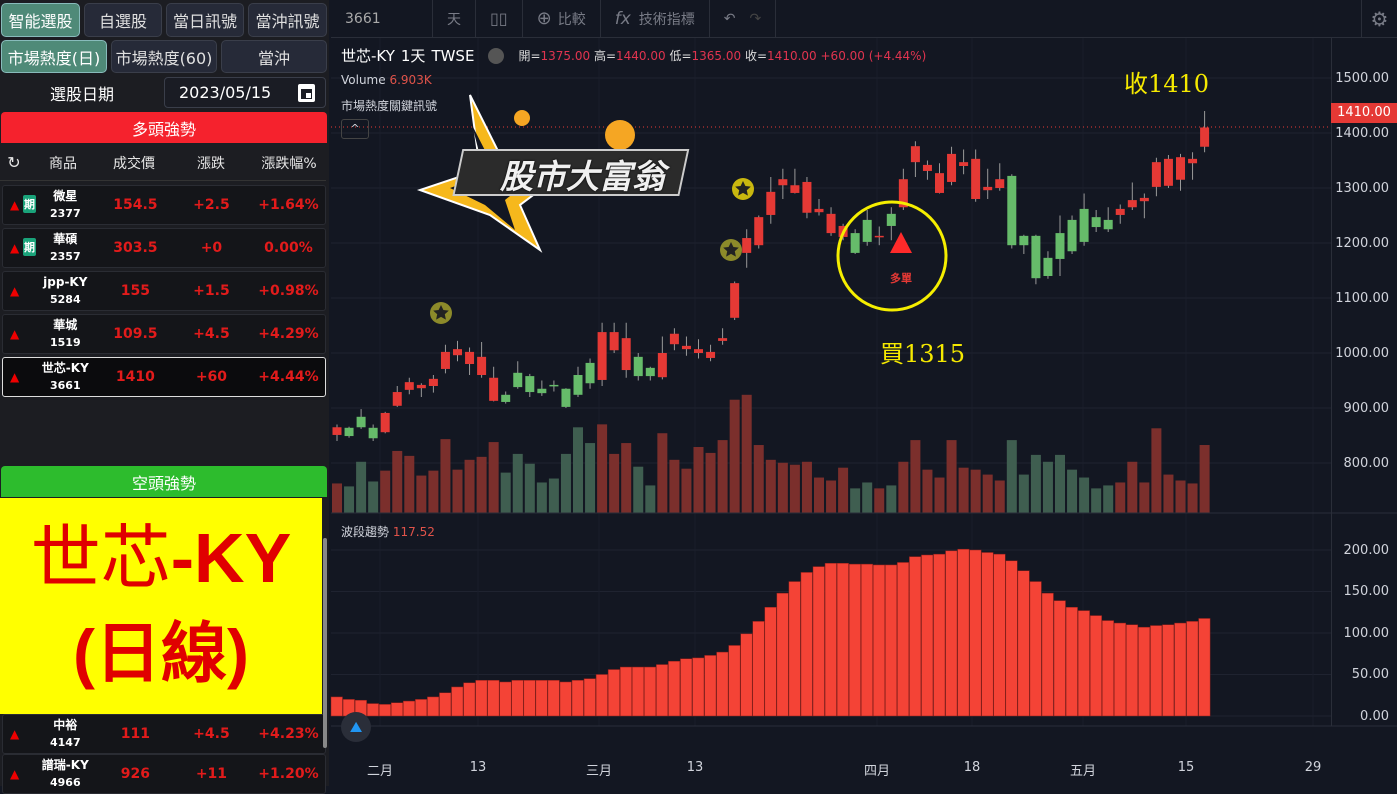 The height and width of the screenshot is (794, 1397). I want to click on settings-gear-icon: ⚙, so click(1379, 19).